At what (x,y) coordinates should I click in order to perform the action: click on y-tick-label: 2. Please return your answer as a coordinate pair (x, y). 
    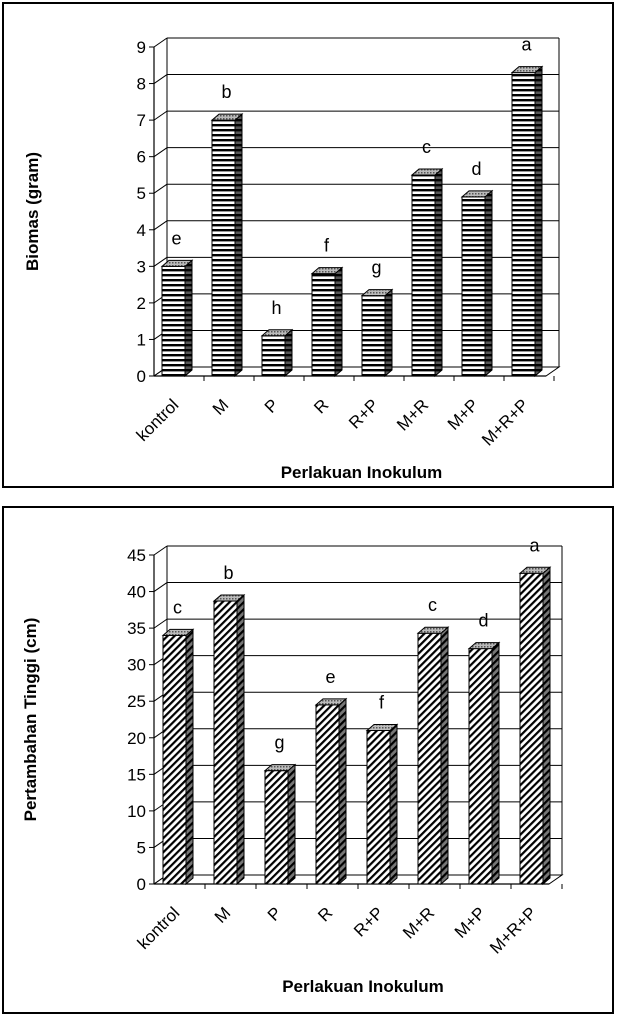
    Looking at the image, I should click on (141, 303).